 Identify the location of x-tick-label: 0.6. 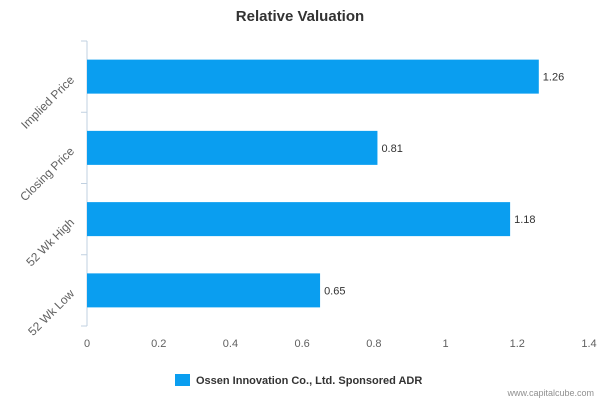
(301, 344).